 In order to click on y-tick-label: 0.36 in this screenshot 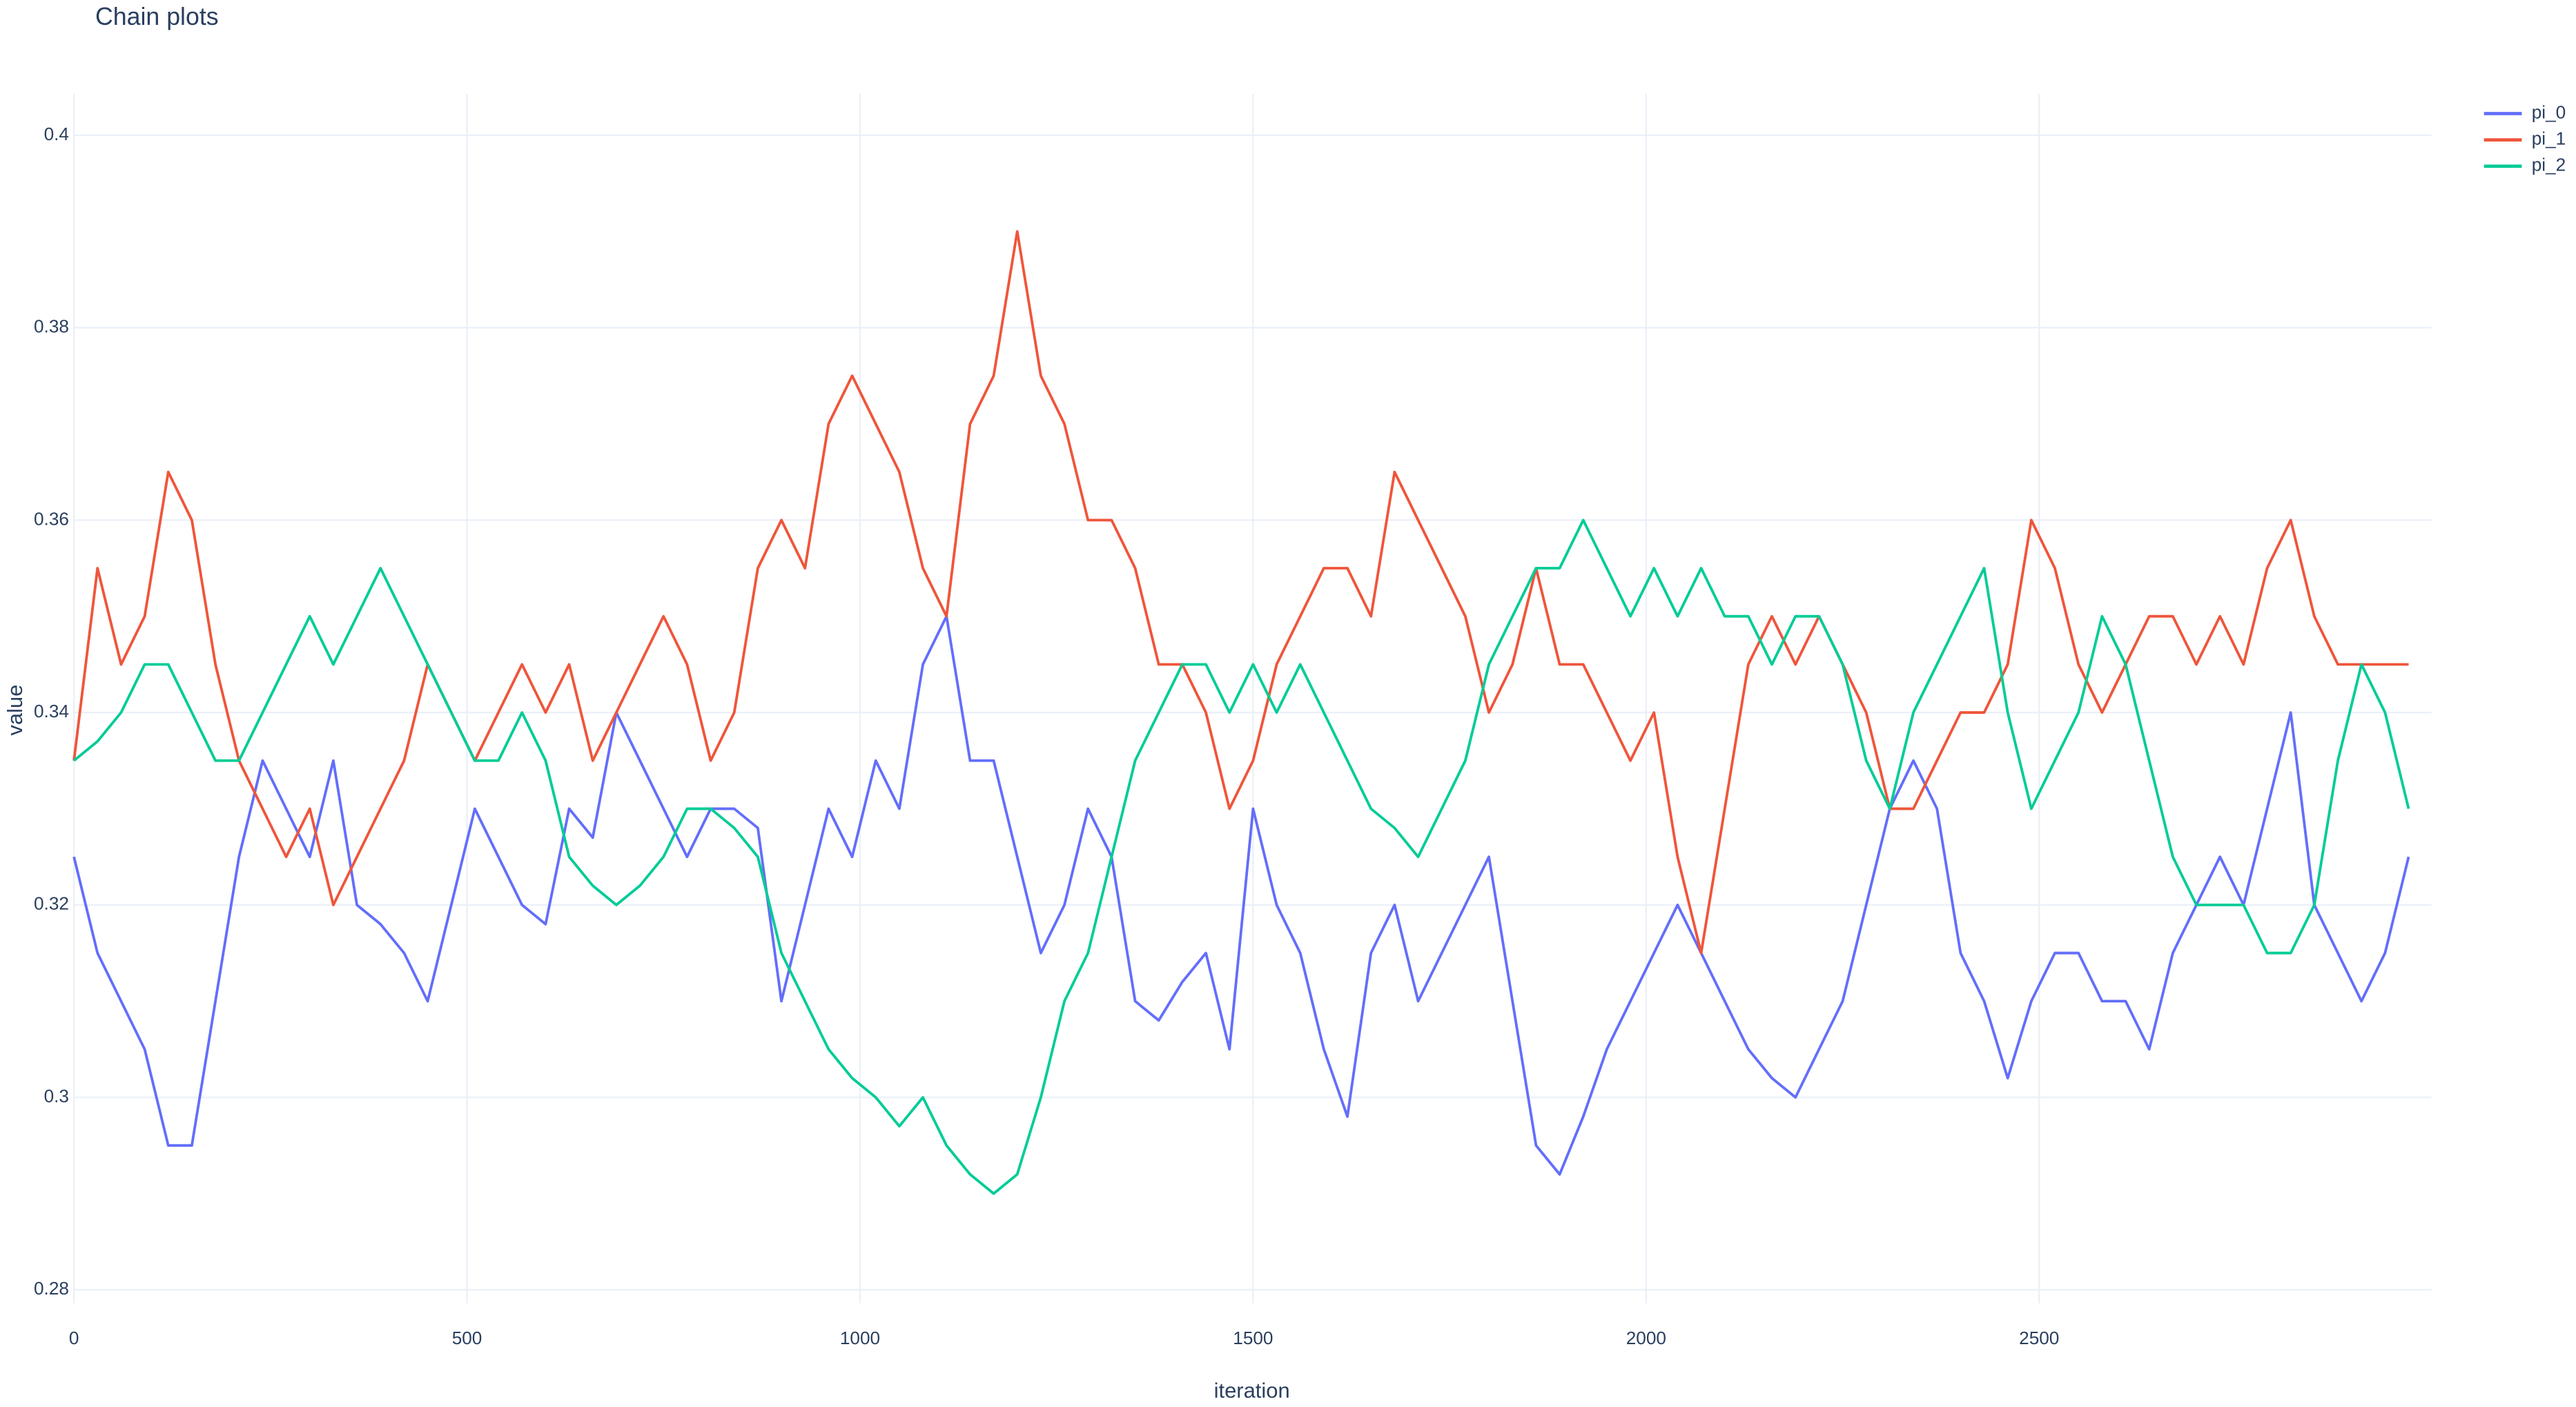, I will do `click(51, 518)`.